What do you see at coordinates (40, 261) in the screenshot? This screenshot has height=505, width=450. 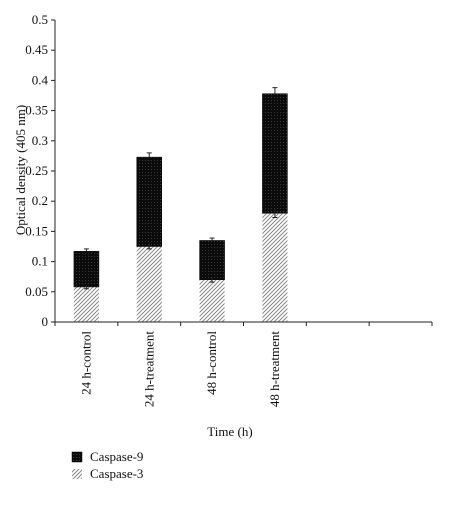 I see `y-tick-label: 0.1` at bounding box center [40, 261].